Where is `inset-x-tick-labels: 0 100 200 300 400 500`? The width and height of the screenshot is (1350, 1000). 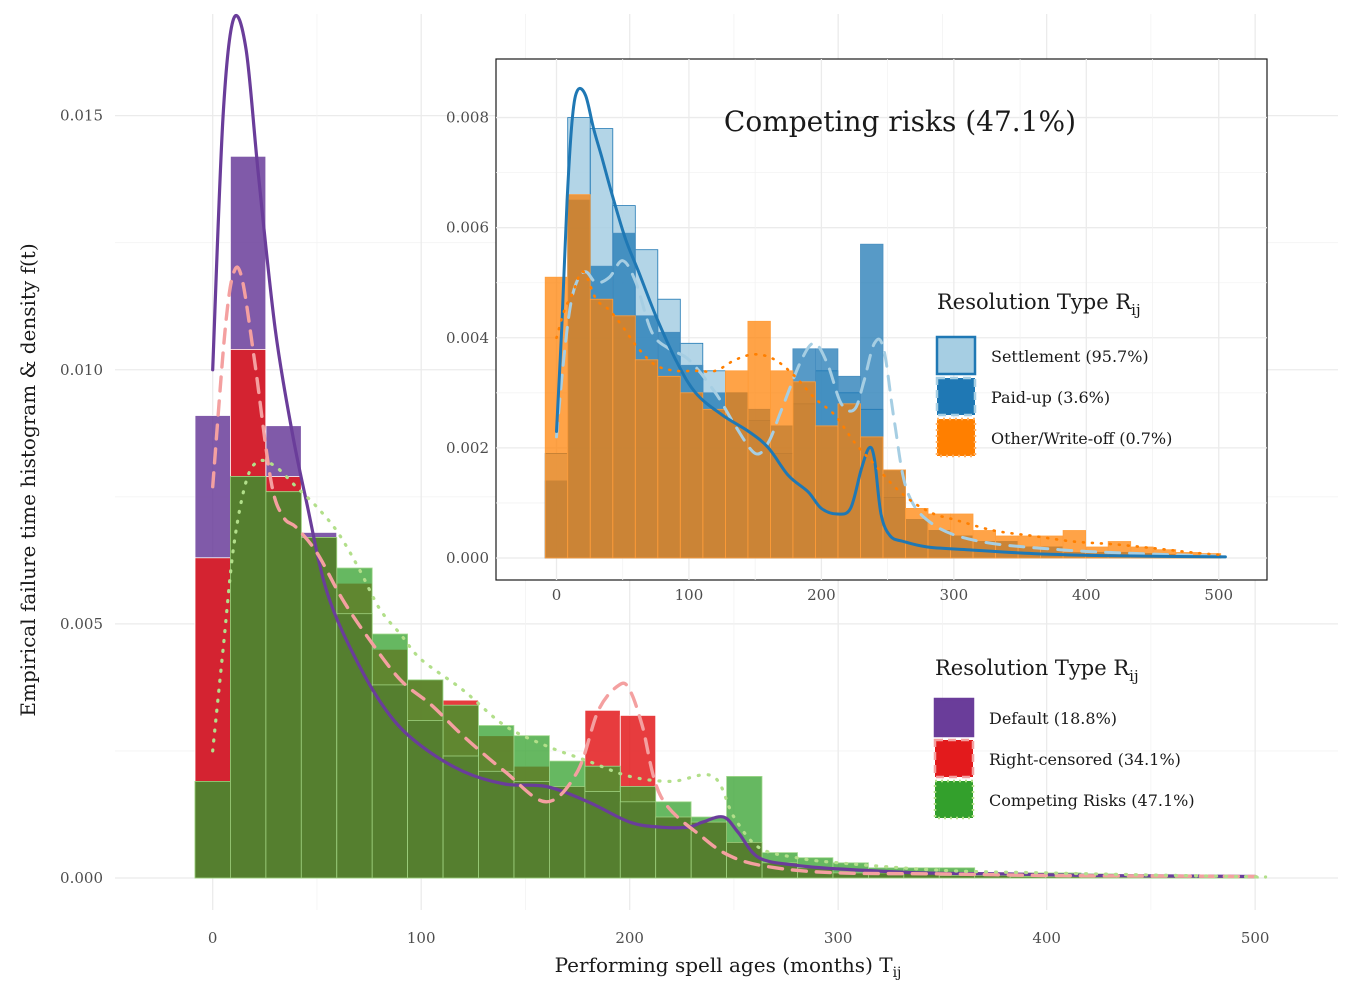 inset-x-tick-labels: 0 100 200 300 400 500 is located at coordinates (892, 595).